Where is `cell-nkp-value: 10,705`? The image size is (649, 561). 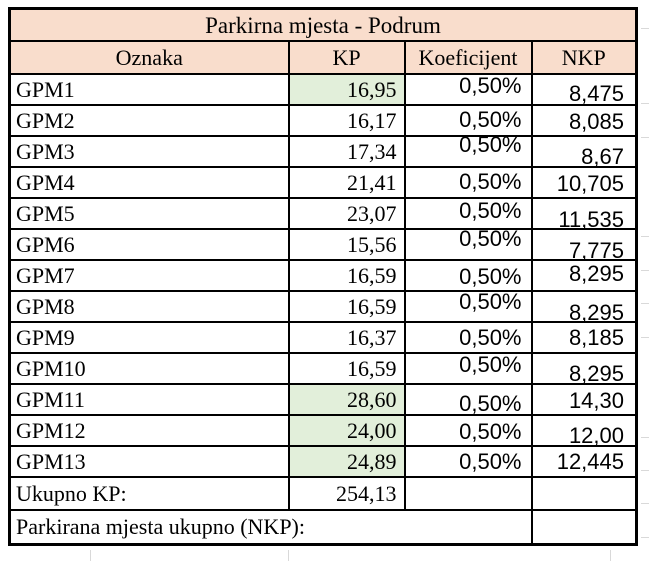 cell-nkp-value: 10,705 is located at coordinates (590, 183).